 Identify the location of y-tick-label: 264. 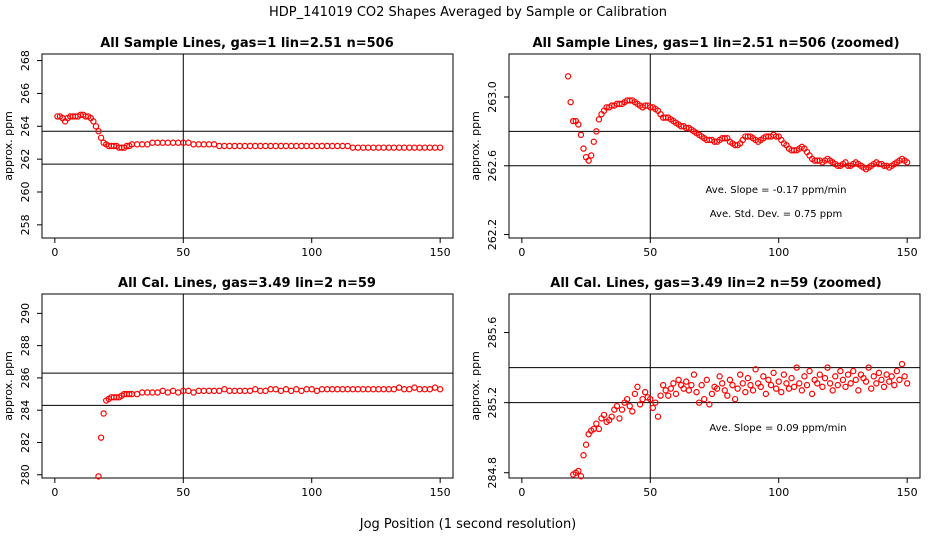
(25, 126).